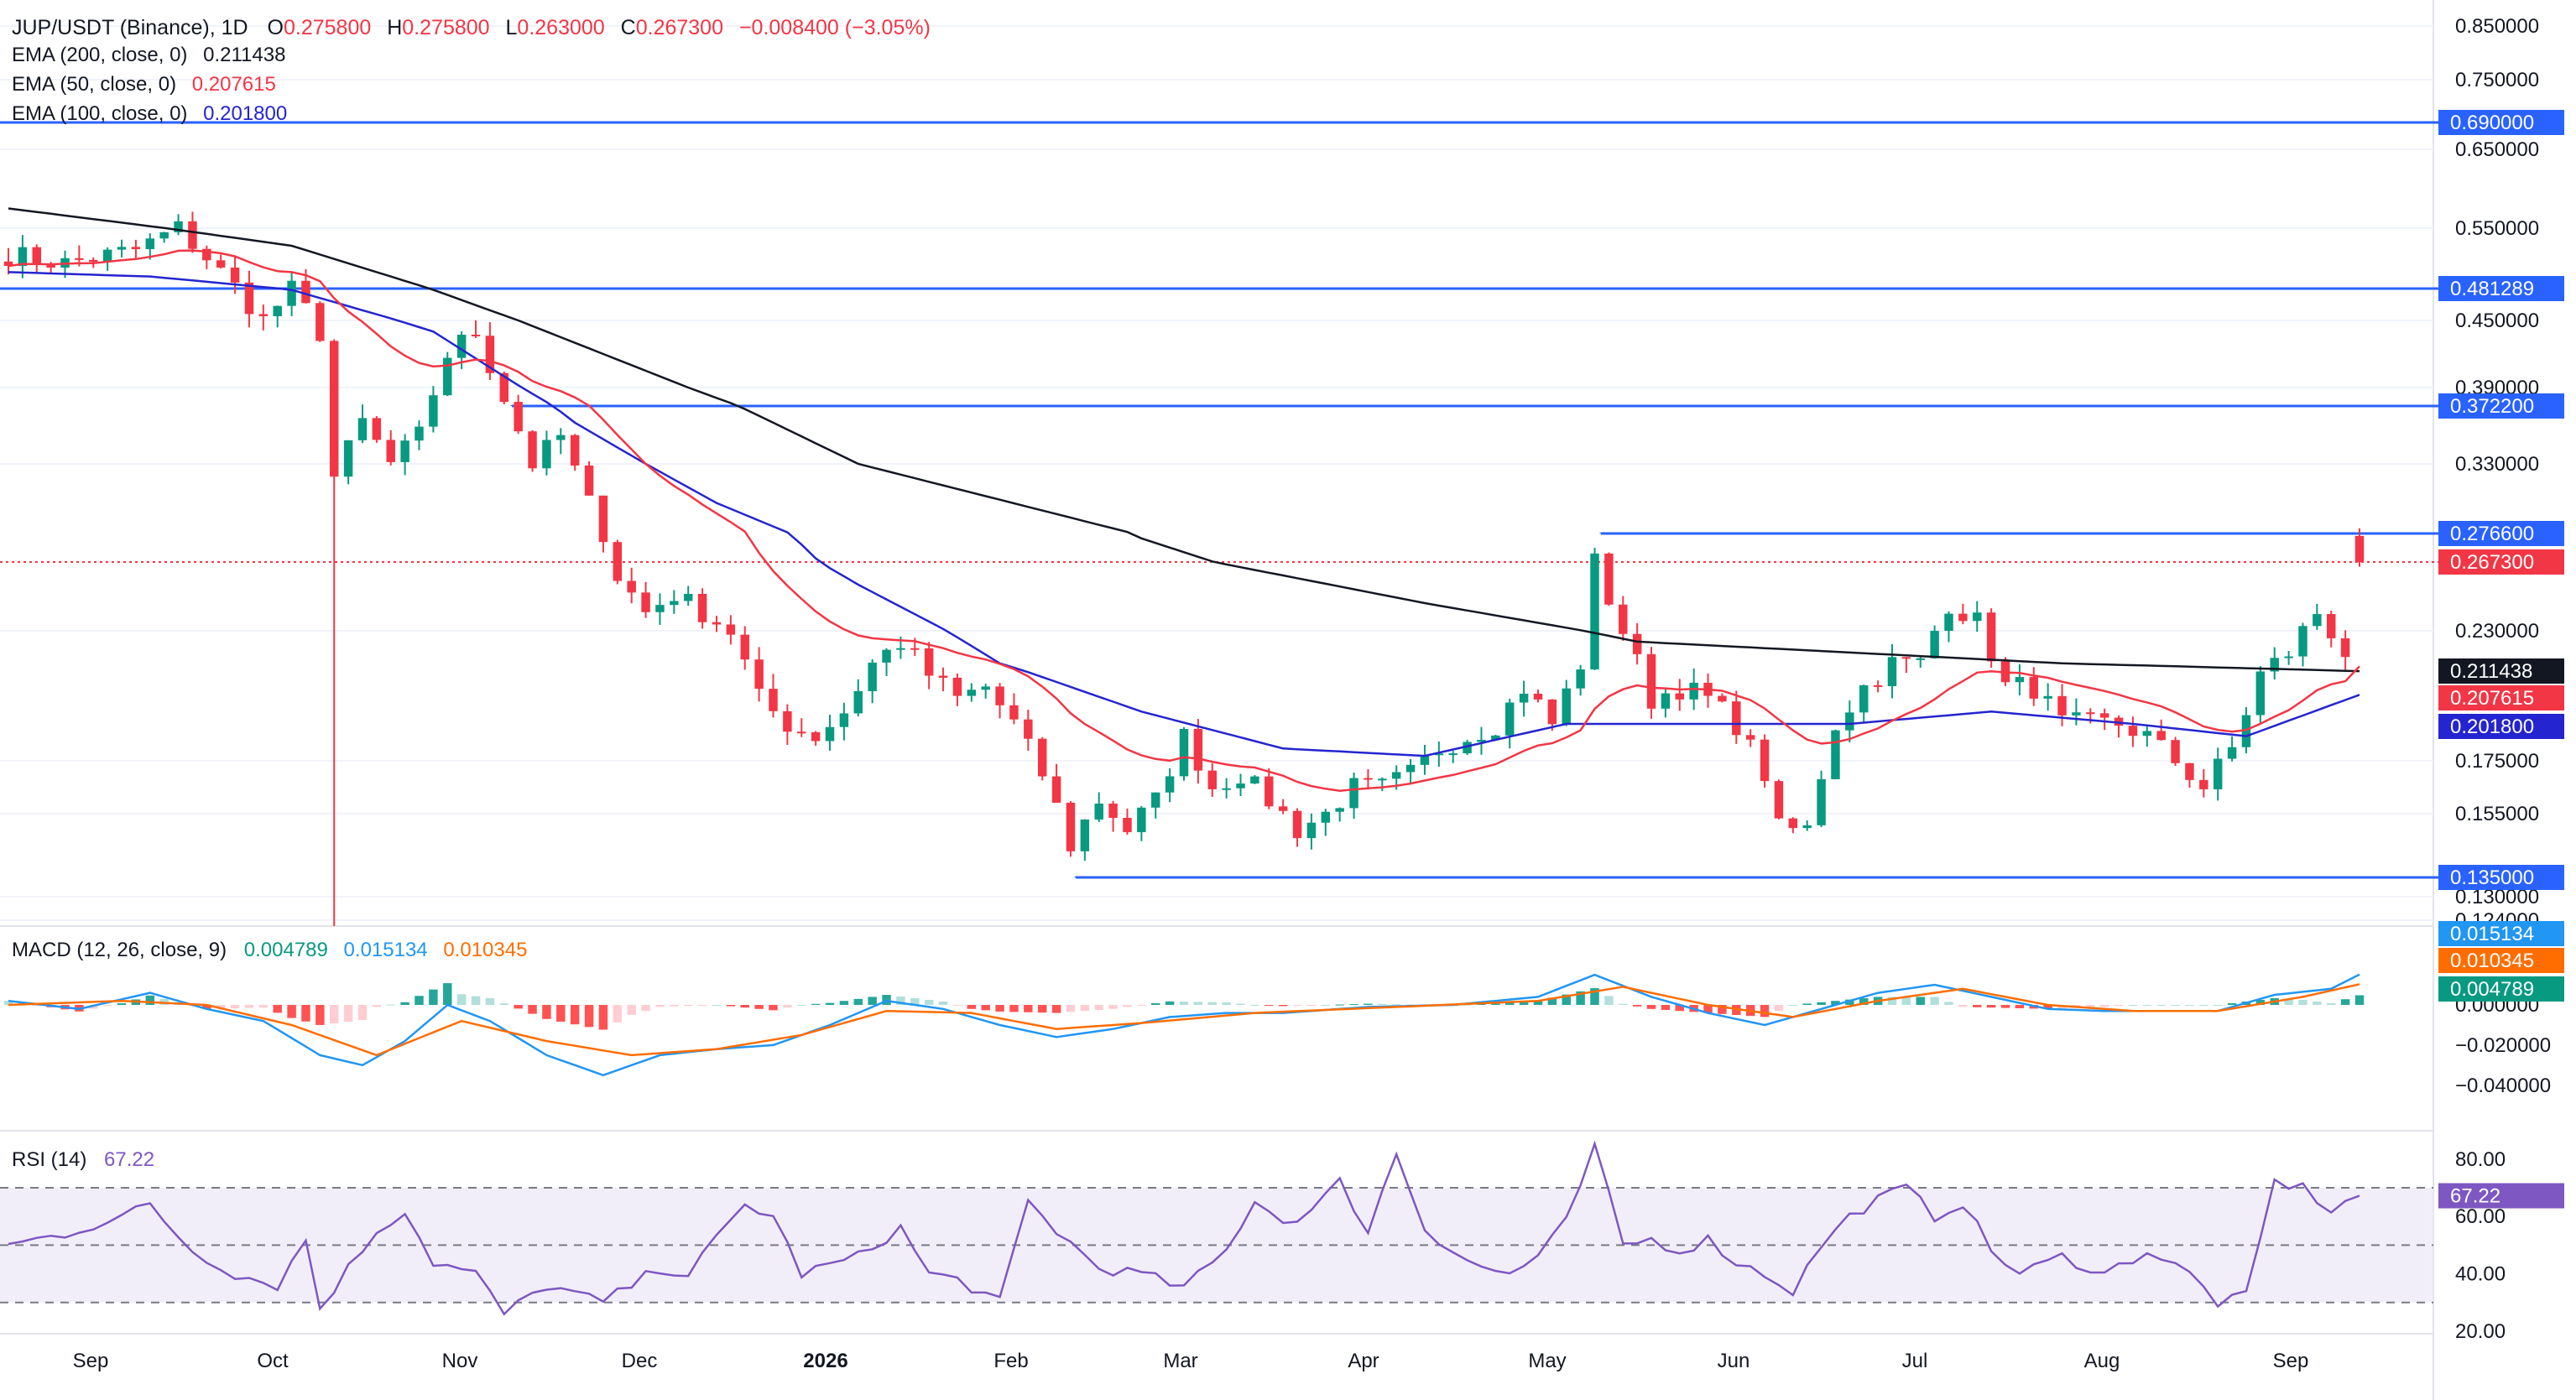 This screenshot has height=1400, width=2576. I want to click on ema-tag, so click(2501, 726).